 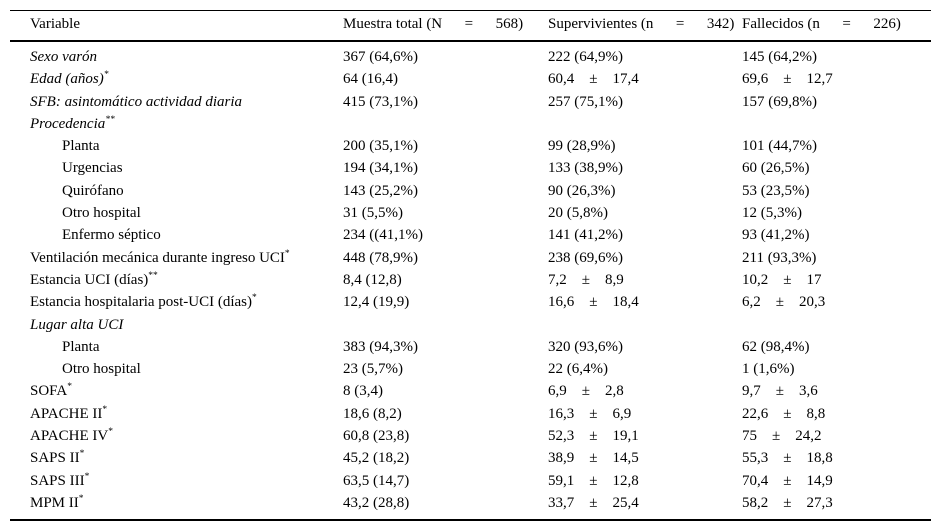 I want to click on row-label-text: Urgencias, so click(x=92, y=168).